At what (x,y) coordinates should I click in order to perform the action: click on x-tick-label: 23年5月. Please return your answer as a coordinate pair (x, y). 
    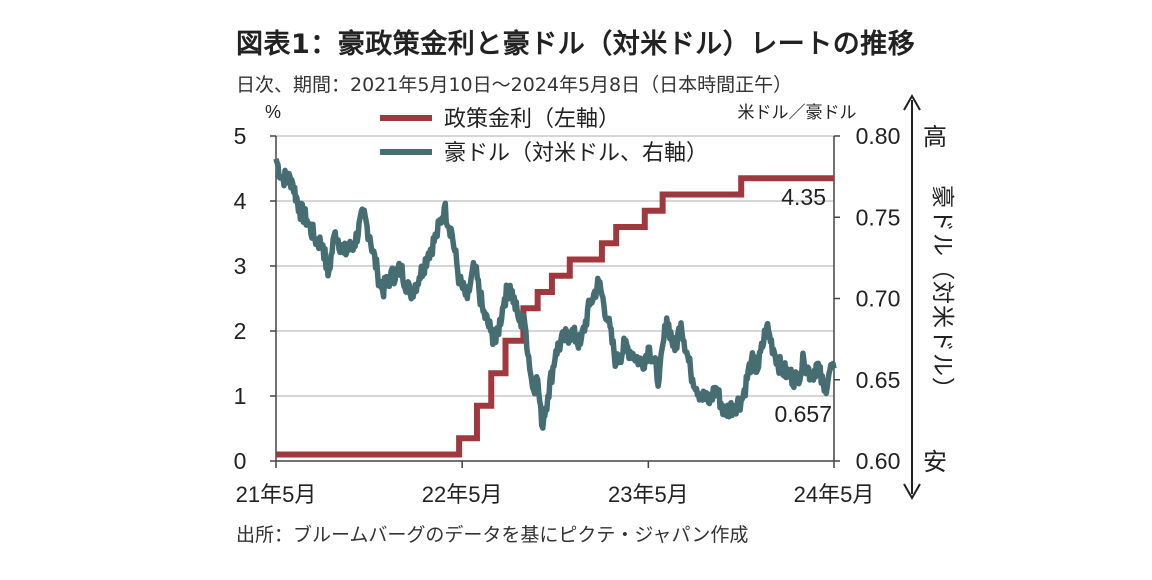
    Looking at the image, I should click on (648, 494).